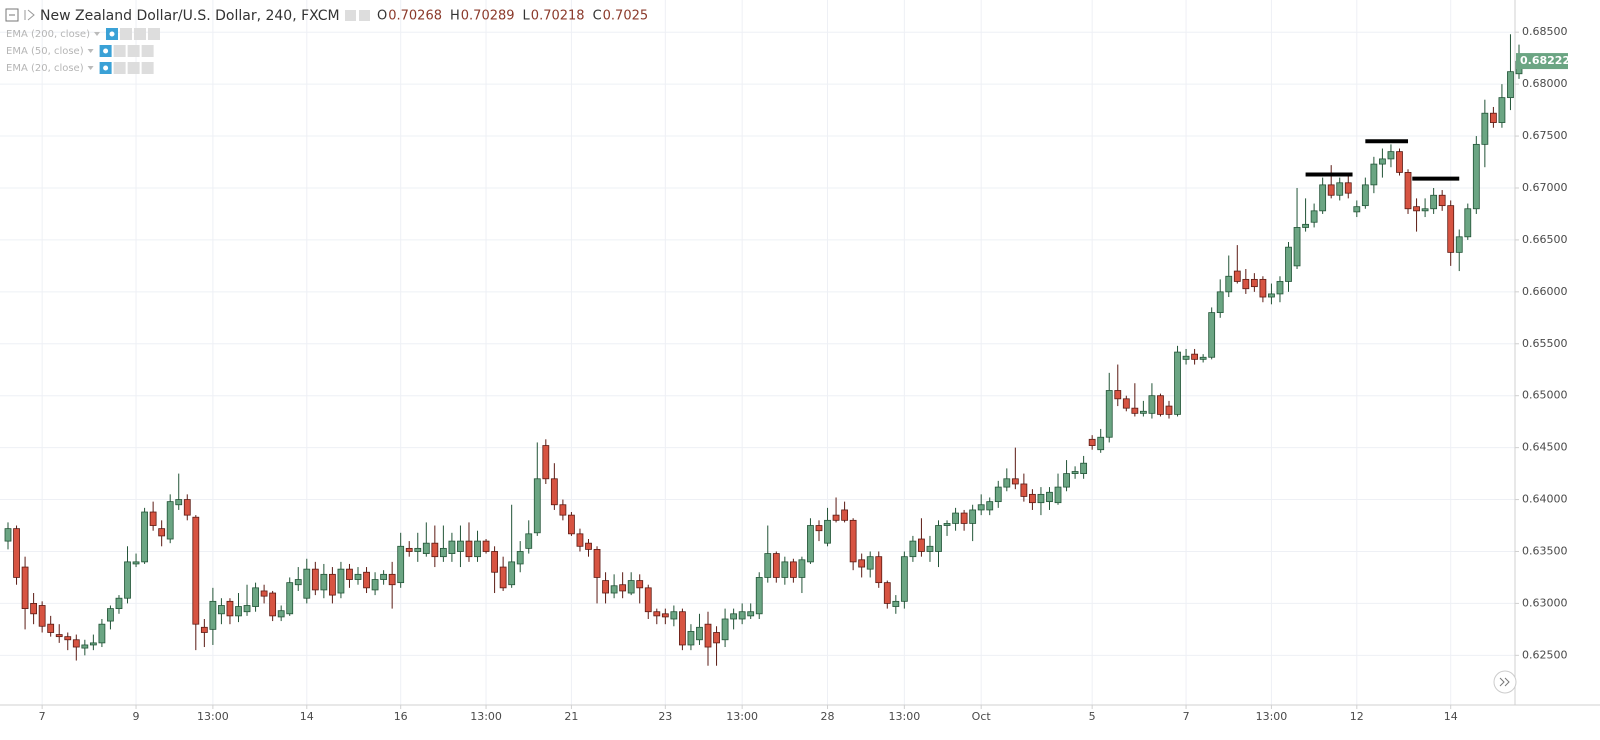 The width and height of the screenshot is (1600, 740). What do you see at coordinates (1545, 291) in the screenshot?
I see `y-tick-label: 0.66000` at bounding box center [1545, 291].